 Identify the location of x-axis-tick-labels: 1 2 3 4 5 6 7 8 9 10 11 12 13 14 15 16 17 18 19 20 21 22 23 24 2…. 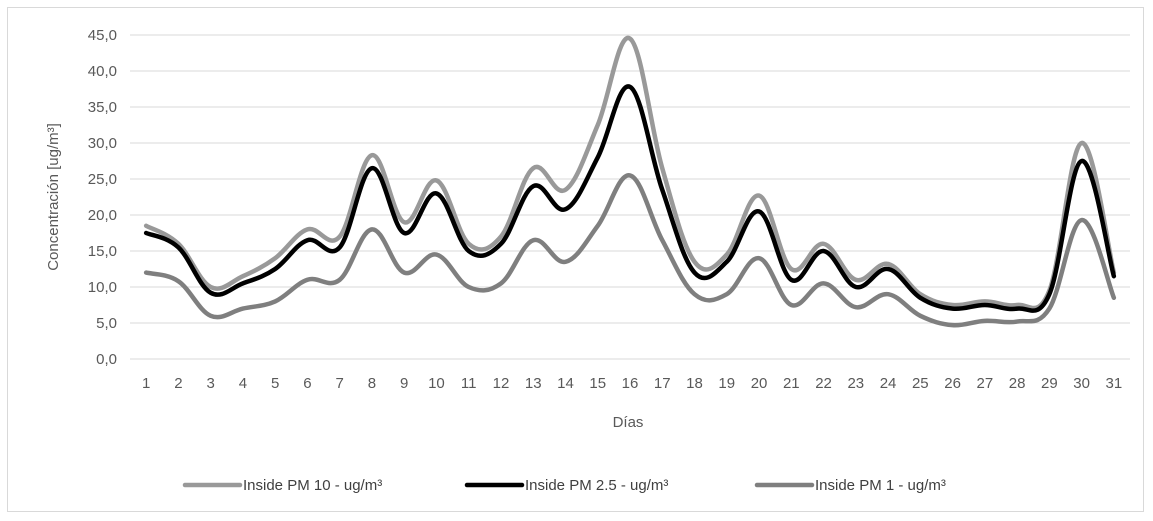
(632, 383).